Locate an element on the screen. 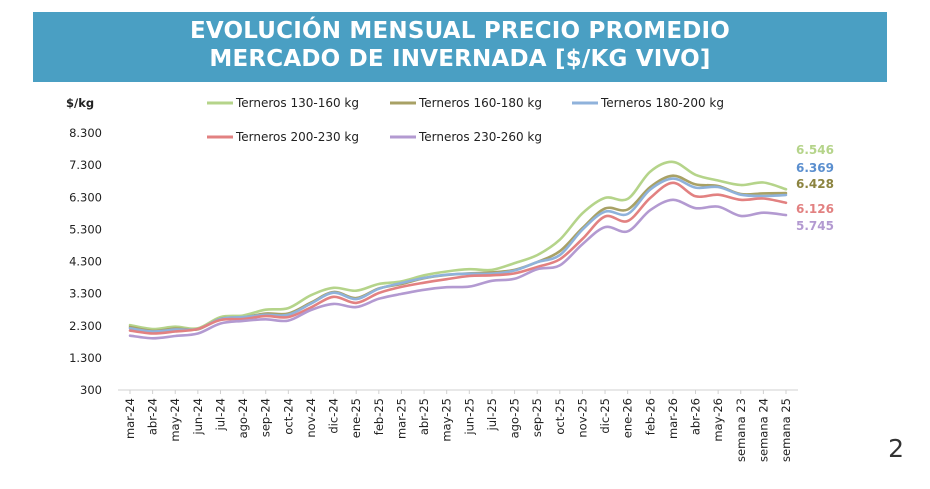  x-tick-label: mar-26 is located at coordinates (673, 418).